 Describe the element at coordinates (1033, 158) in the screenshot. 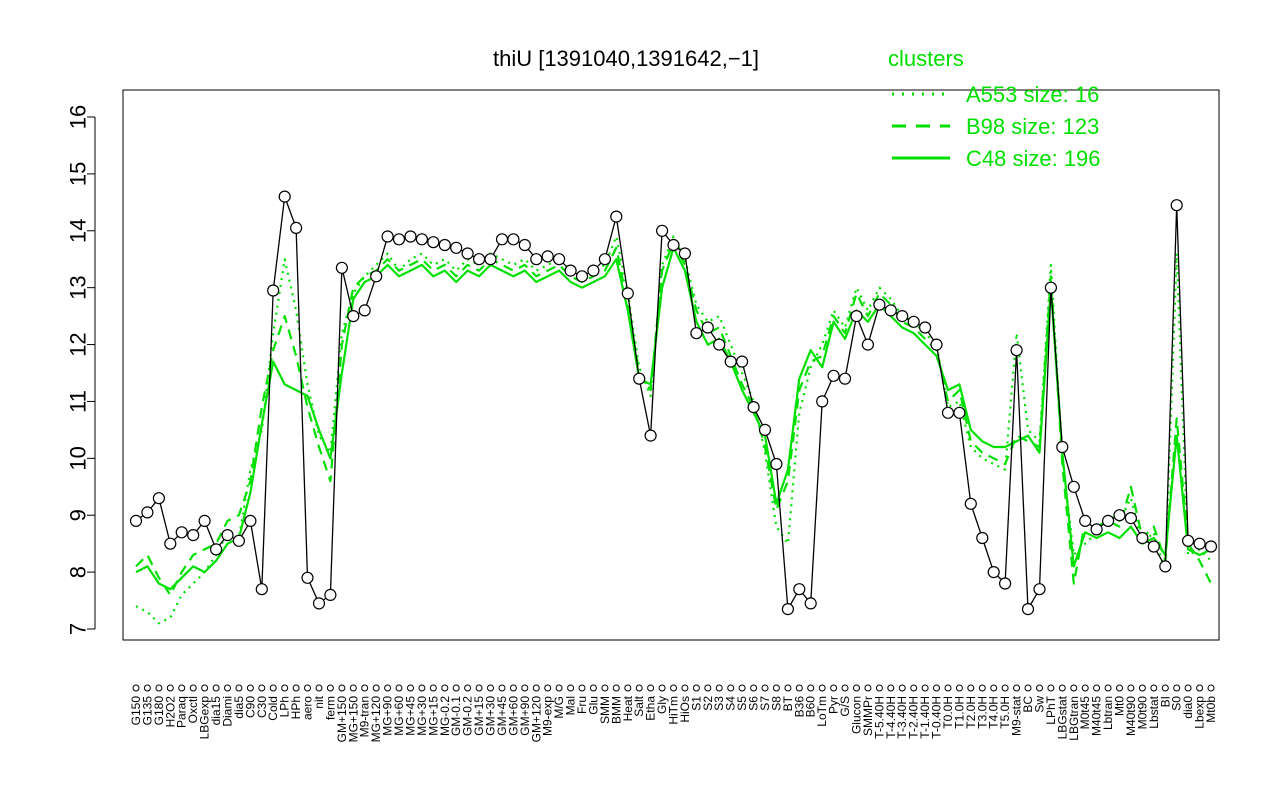

I see `legend-label-c48: C48 size: 196` at that location.